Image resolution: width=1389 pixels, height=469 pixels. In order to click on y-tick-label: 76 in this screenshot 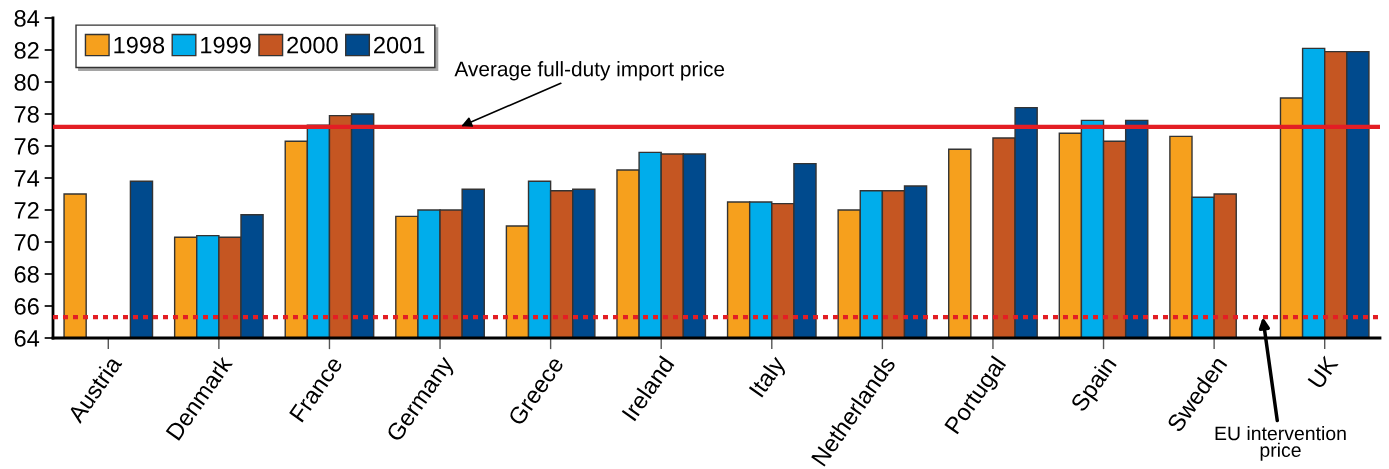, I will do `click(26, 146)`.